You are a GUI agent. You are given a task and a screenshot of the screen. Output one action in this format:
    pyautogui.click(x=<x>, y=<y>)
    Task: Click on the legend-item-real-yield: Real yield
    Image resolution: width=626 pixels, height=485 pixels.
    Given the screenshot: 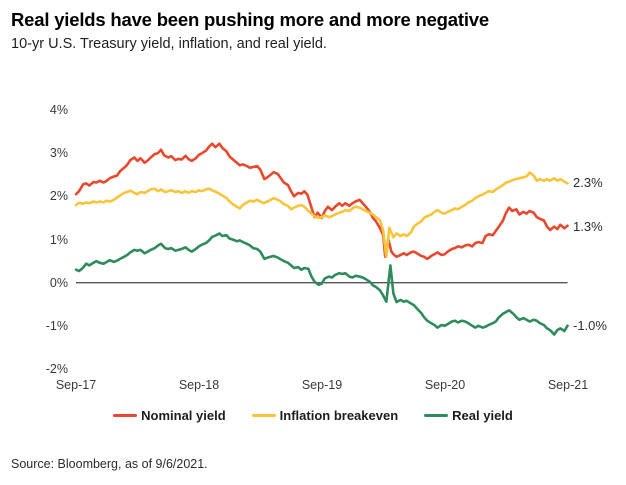 What is the action you would take?
    pyautogui.click(x=468, y=415)
    